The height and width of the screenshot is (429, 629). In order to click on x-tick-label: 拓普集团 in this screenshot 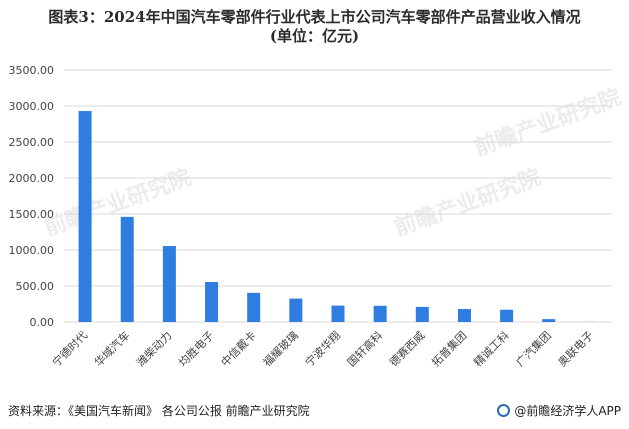, I will do `click(449, 348)`.